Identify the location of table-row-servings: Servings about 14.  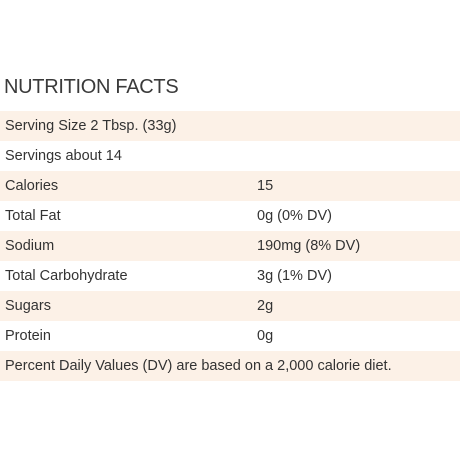
(230, 156).